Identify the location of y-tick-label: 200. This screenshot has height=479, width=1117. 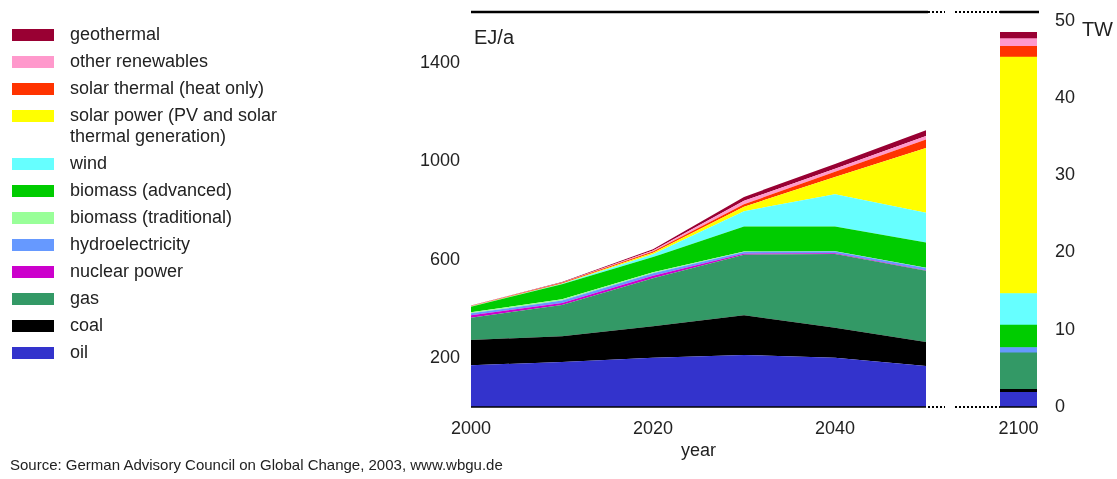
(444, 356).